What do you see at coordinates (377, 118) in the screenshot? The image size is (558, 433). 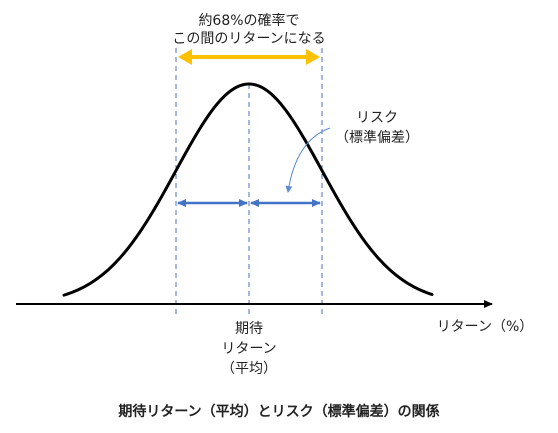 I see `risk-label-line1: リスク` at bounding box center [377, 118].